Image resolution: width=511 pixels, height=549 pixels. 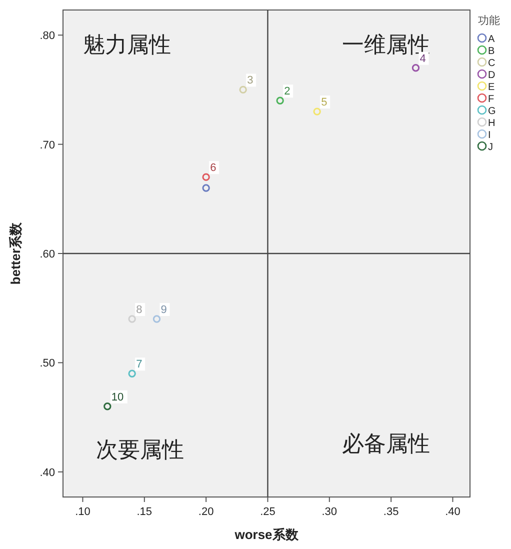 I want to click on legend-label: F, so click(x=491, y=99).